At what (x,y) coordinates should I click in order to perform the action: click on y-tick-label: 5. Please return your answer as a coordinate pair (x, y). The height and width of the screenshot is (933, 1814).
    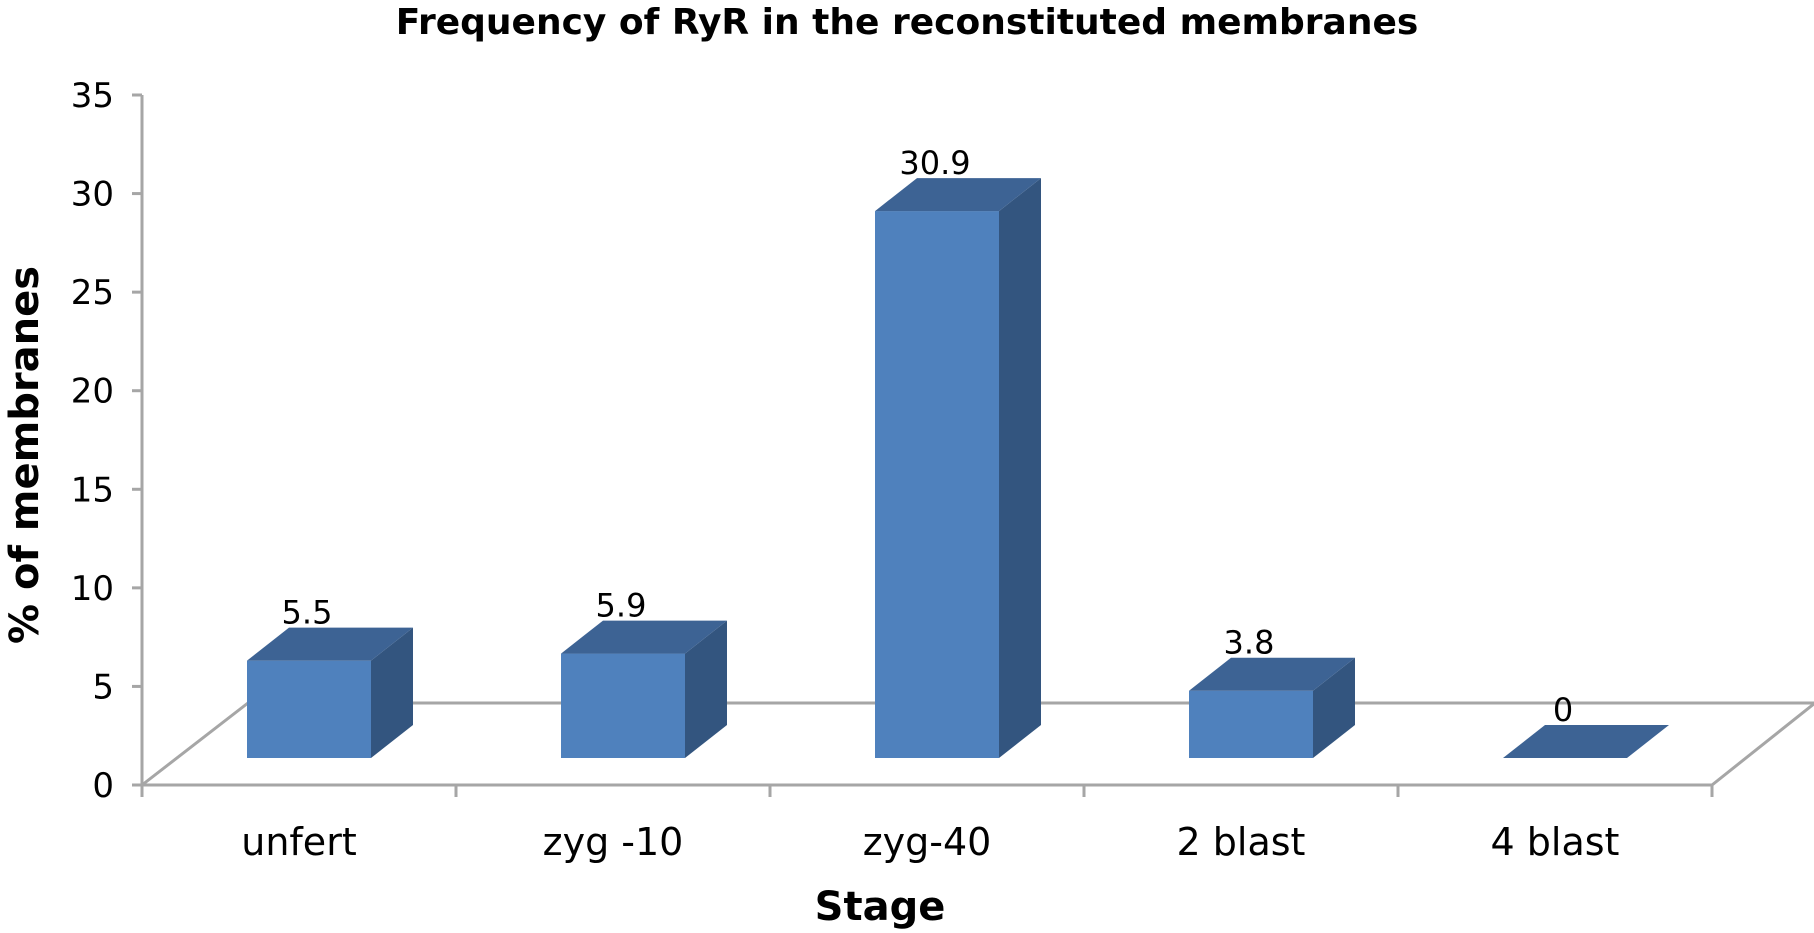
    Looking at the image, I should click on (103, 687).